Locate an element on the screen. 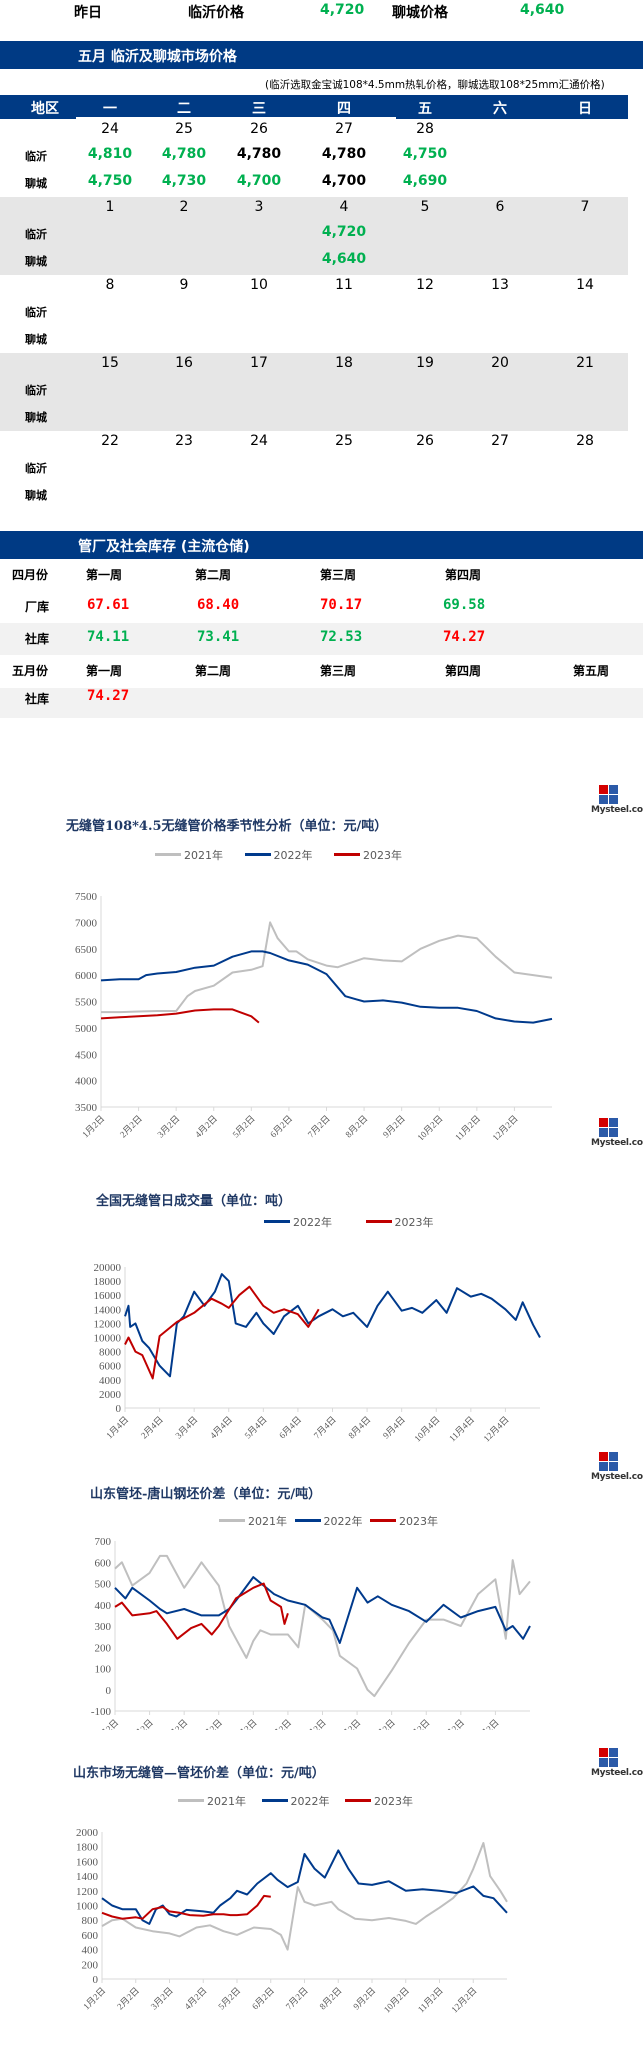 The image size is (643, 2045). svg-text: 1400 is located at coordinates (87, 1877).